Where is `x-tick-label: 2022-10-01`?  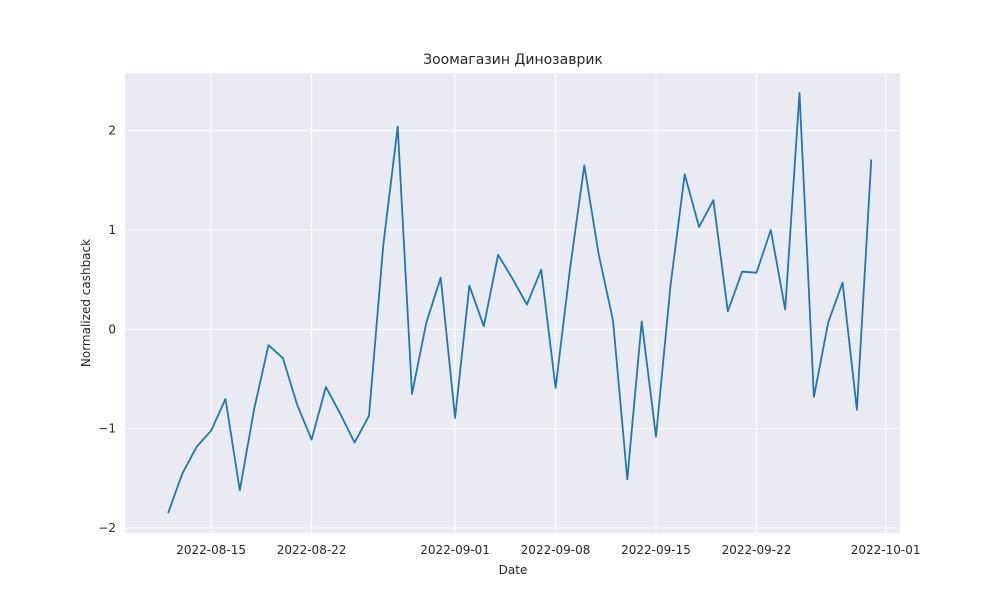
x-tick-label: 2022-10-01 is located at coordinates (886, 550).